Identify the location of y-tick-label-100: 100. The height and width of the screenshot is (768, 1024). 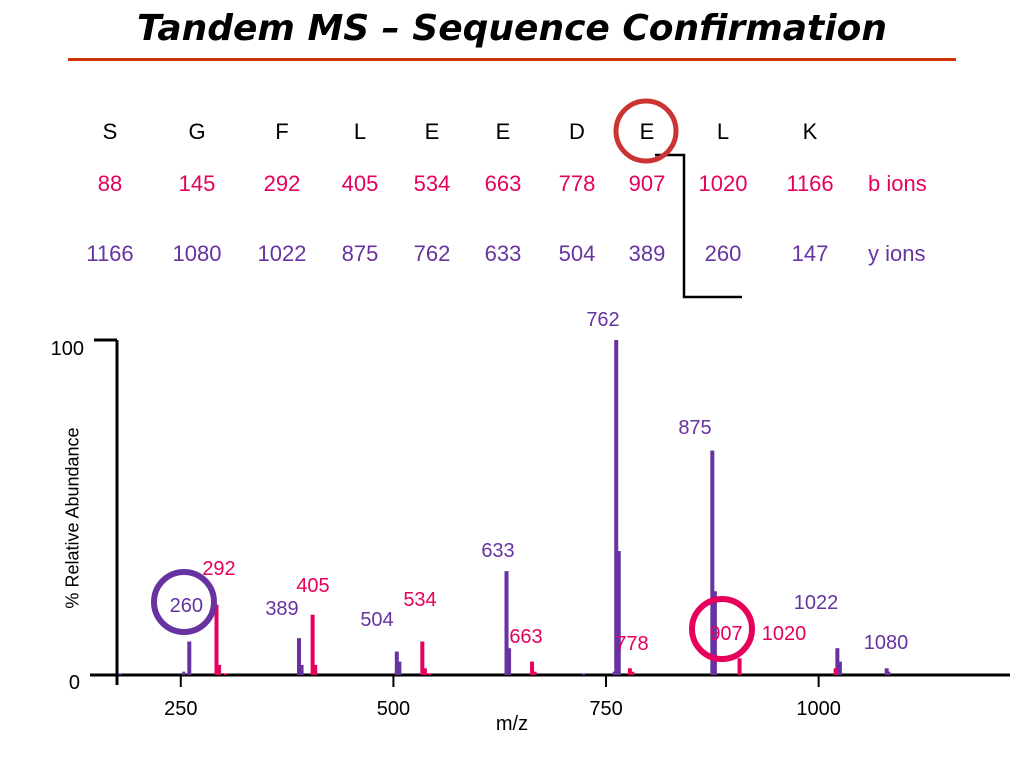
(67, 349).